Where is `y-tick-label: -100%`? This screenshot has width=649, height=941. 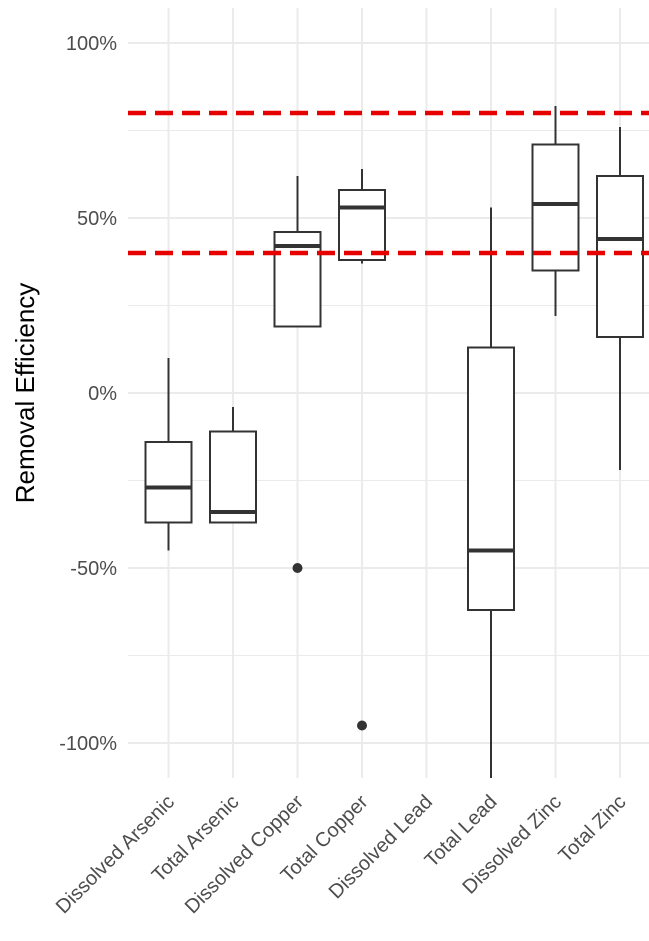
y-tick-label: -100% is located at coordinates (88, 744).